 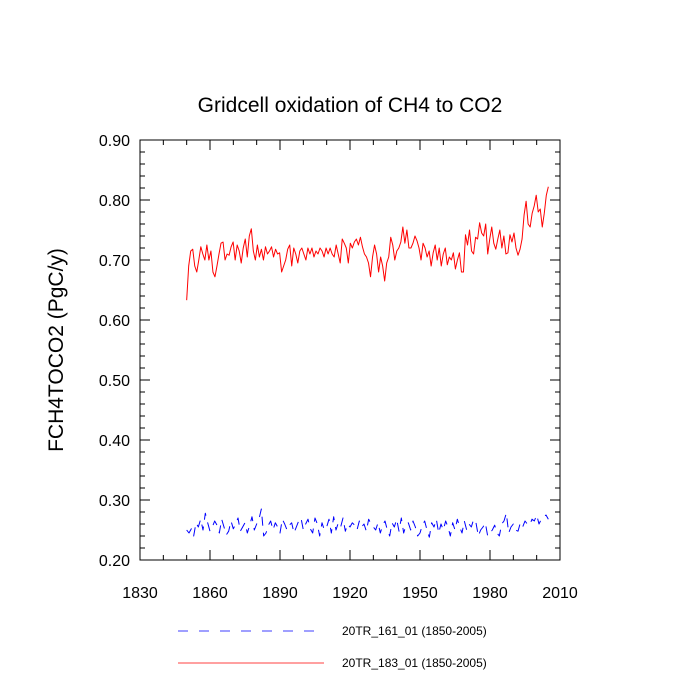 What do you see at coordinates (114, 441) in the screenshot?
I see `y-tick-label: 0.40` at bounding box center [114, 441].